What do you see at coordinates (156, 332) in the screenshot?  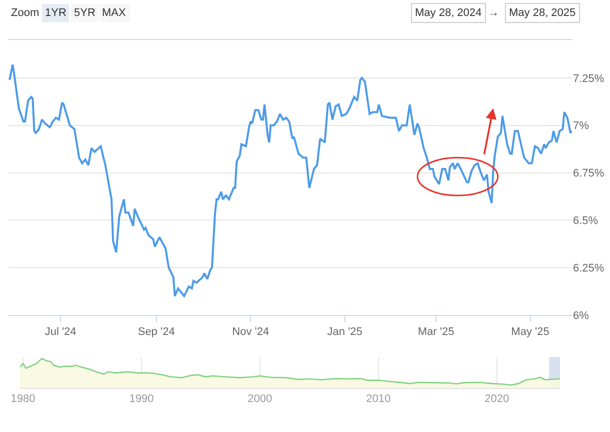 I see `x-tick-label: Sep '24` at bounding box center [156, 332].